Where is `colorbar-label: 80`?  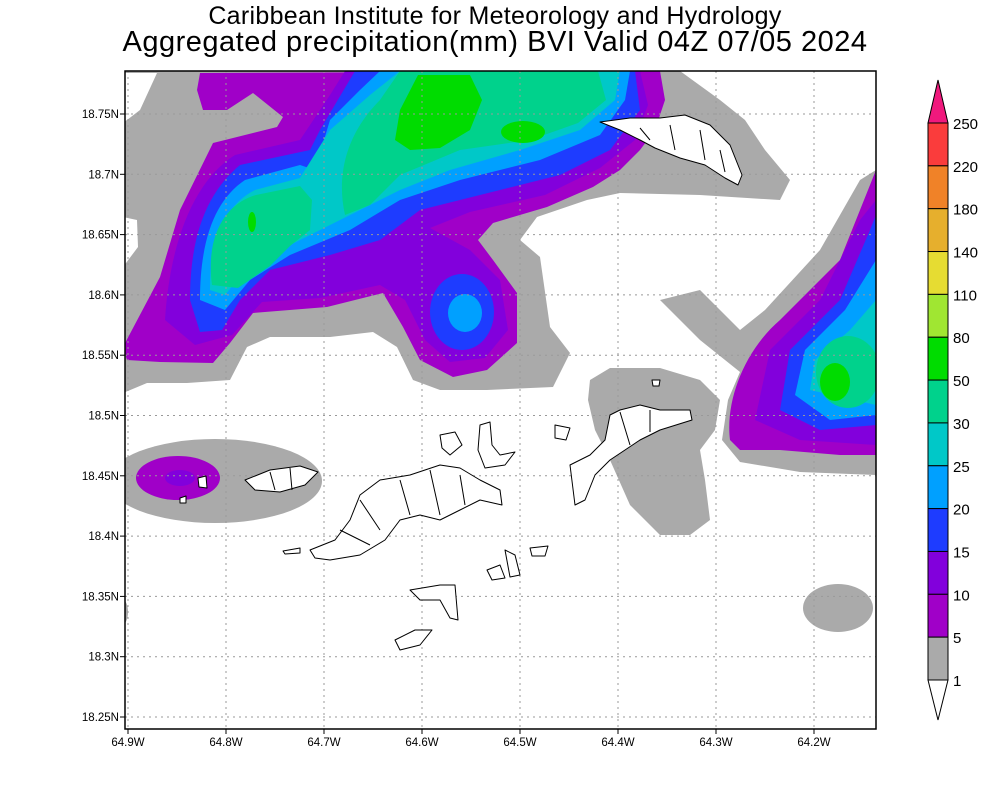 colorbar-label: 80 is located at coordinates (961, 338).